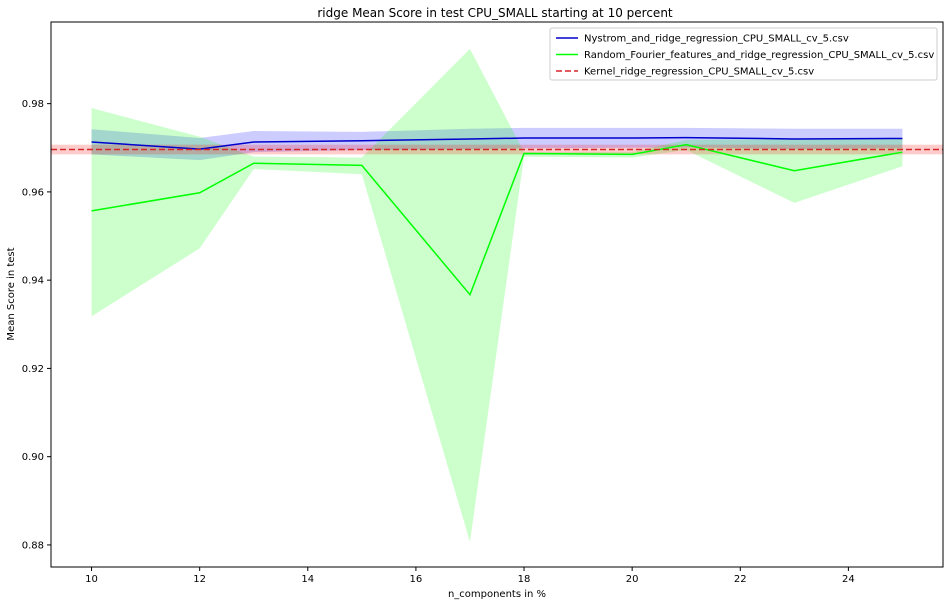 The image size is (950, 605). Describe the element at coordinates (470, 576) in the screenshot. I see `x-axis: 10 12 14 16 18 20 22 24` at that location.